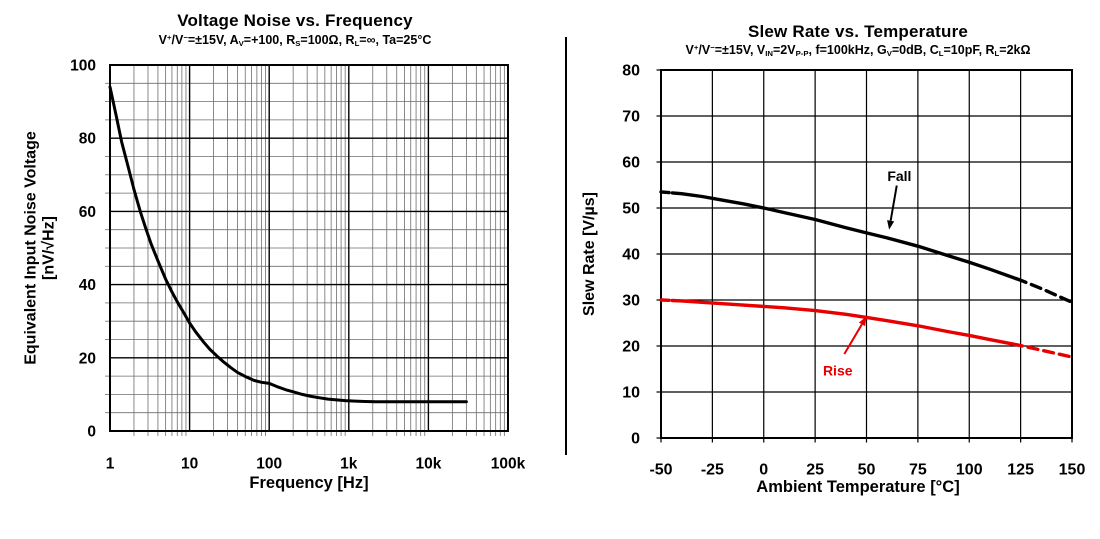  Describe the element at coordinates (915, 50) in the screenshot. I see `subtitle-segment: =0dB, C` at that location.